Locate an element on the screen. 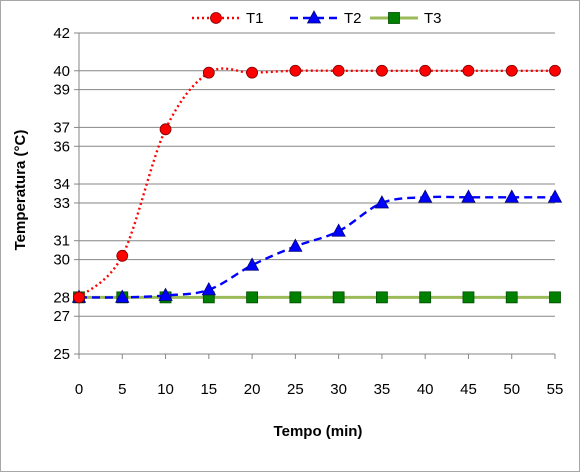 The image size is (580, 472). legend-item-t1: T1 is located at coordinates (228, 18).